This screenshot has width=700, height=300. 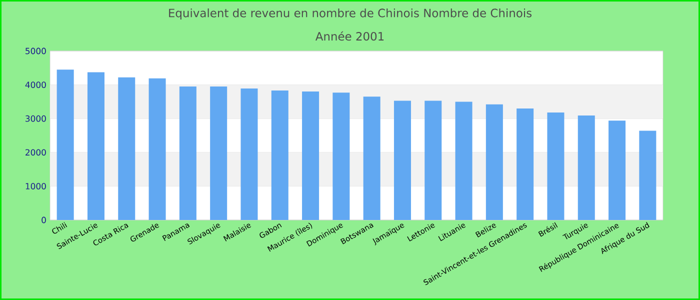 What do you see at coordinates (35, 85) in the screenshot?
I see `y-tick-label: 4000` at bounding box center [35, 85].